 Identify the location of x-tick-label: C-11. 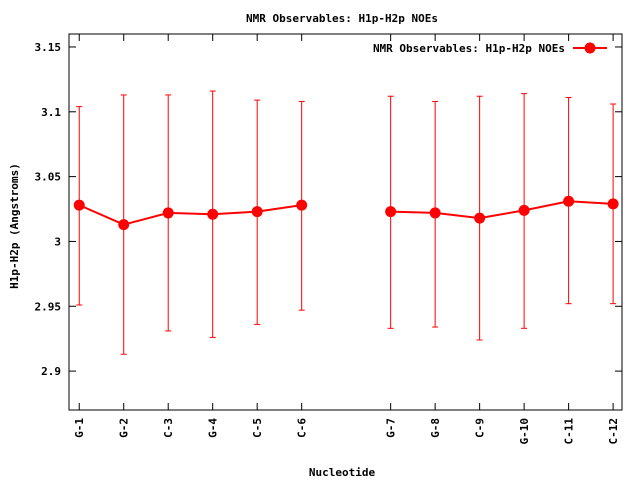
(569, 431).